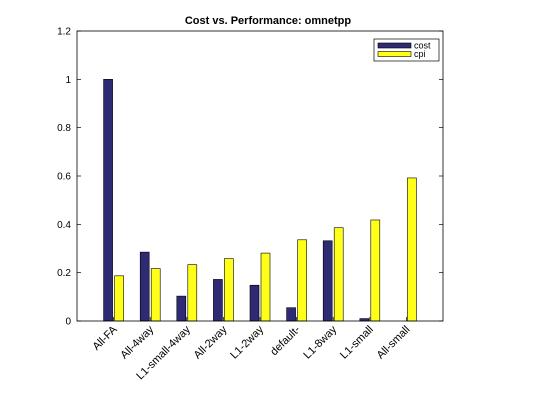  Describe the element at coordinates (268, 21) in the screenshot. I see `chart-title: Cost vs. Performance: omnetpp` at that location.